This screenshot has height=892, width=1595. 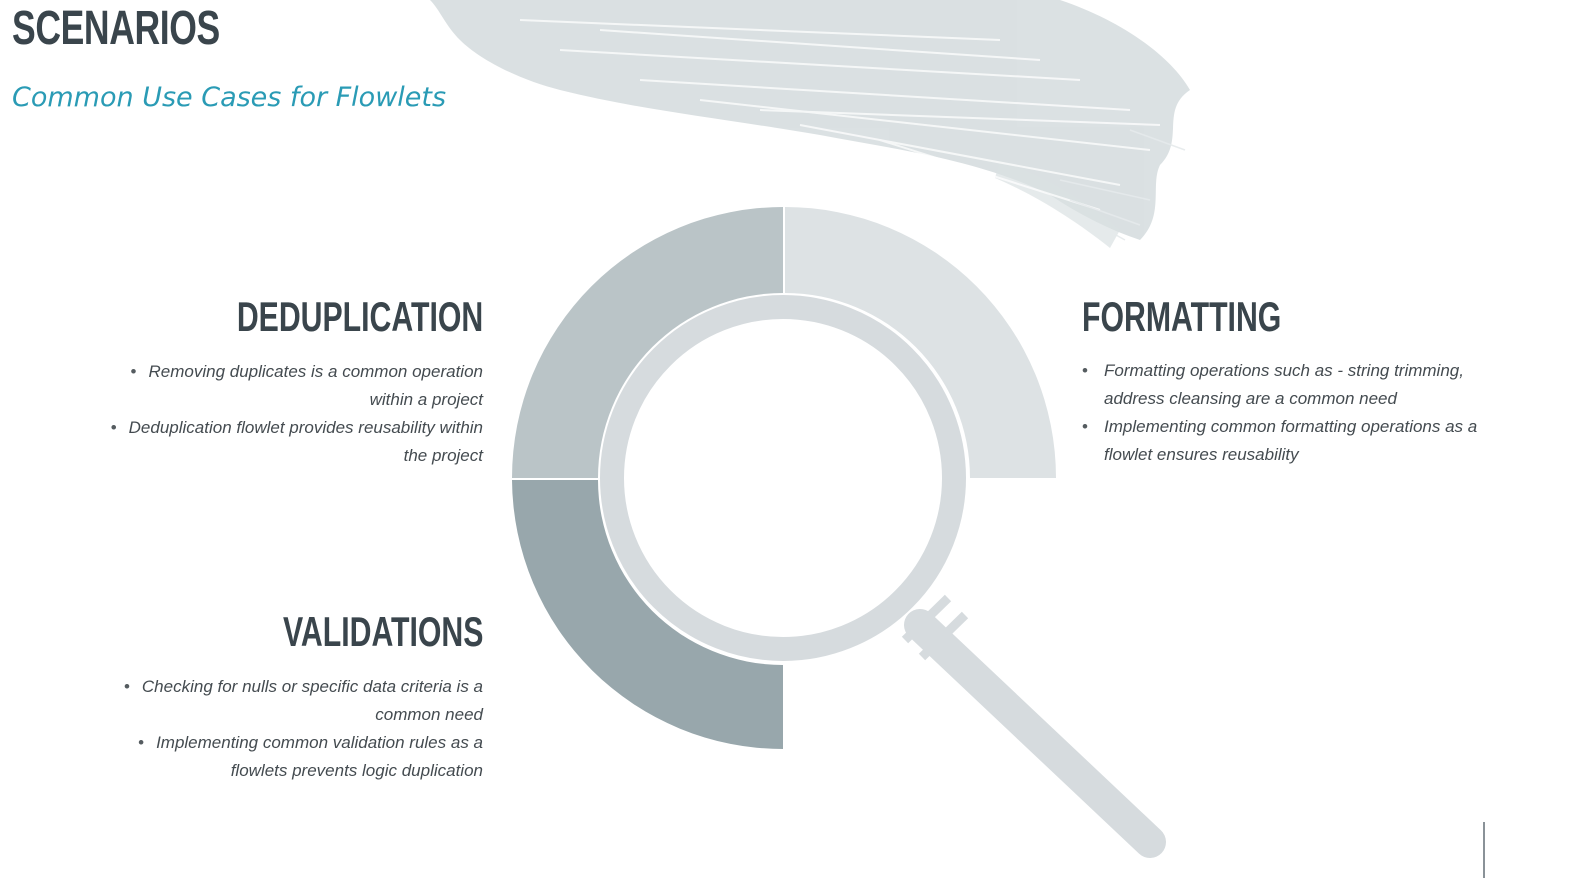 I want to click on segment-validations, so click(x=647, y=614).